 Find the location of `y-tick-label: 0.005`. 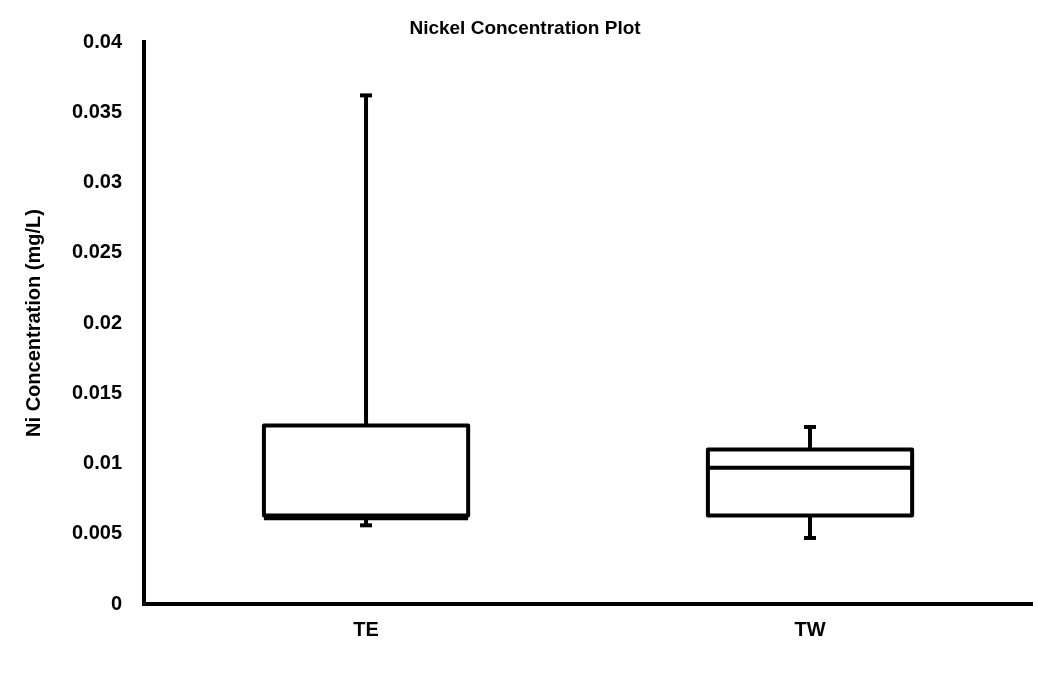

y-tick-label: 0.005 is located at coordinates (97, 532).